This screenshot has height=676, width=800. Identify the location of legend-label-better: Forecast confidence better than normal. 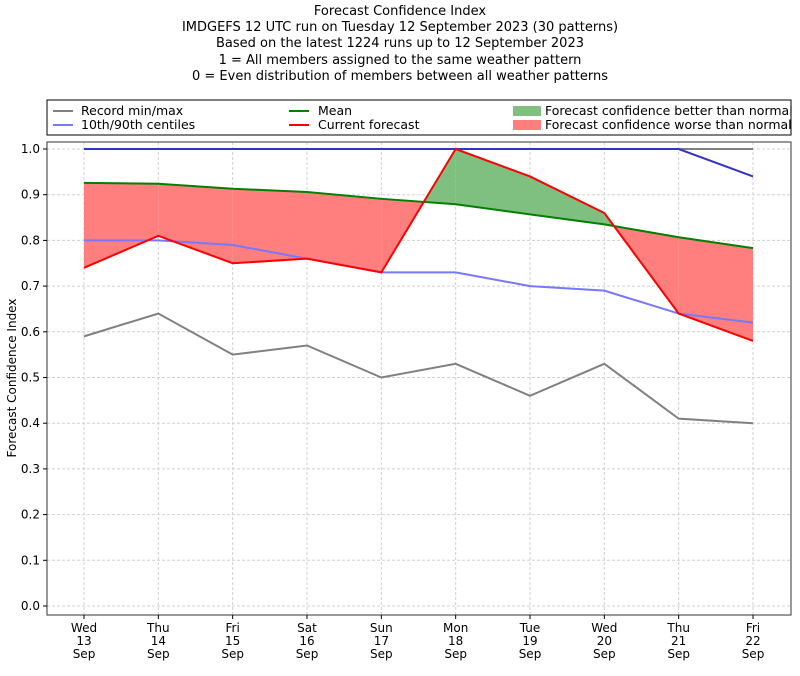
(669, 110).